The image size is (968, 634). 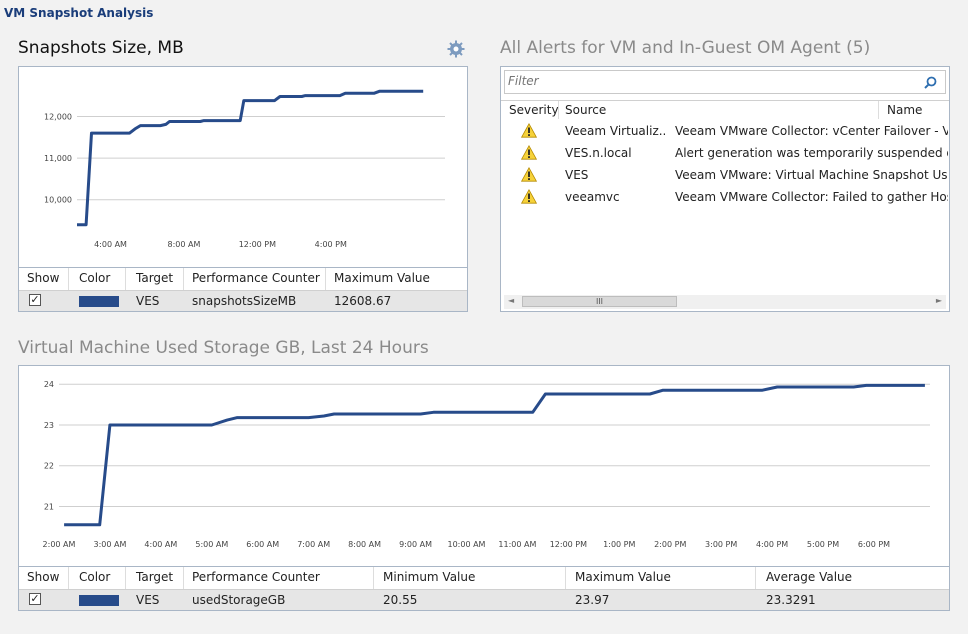 What do you see at coordinates (511, 300) in the screenshot?
I see `scroll-left-icon: ◄` at bounding box center [511, 300].